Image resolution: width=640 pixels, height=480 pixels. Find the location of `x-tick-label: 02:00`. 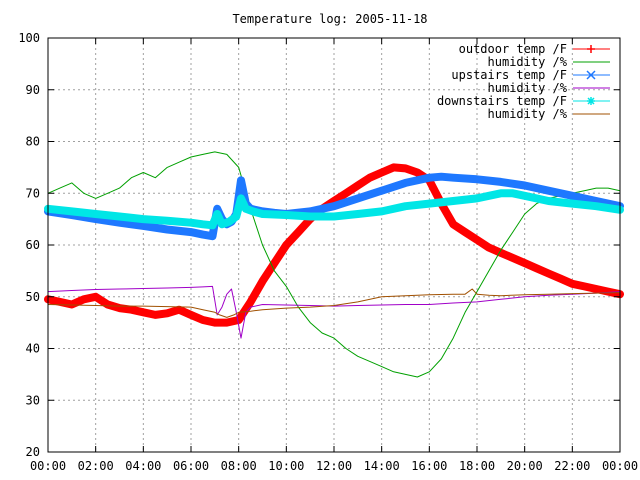

x-tick-label: 02:00 is located at coordinates (96, 466).